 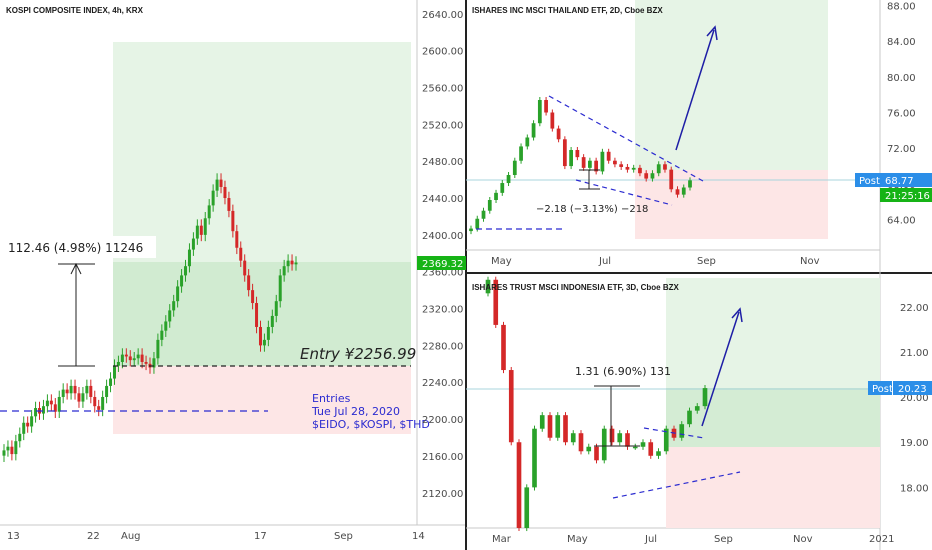 I want to click on thd-post-label: Post, so click(x=869, y=181).